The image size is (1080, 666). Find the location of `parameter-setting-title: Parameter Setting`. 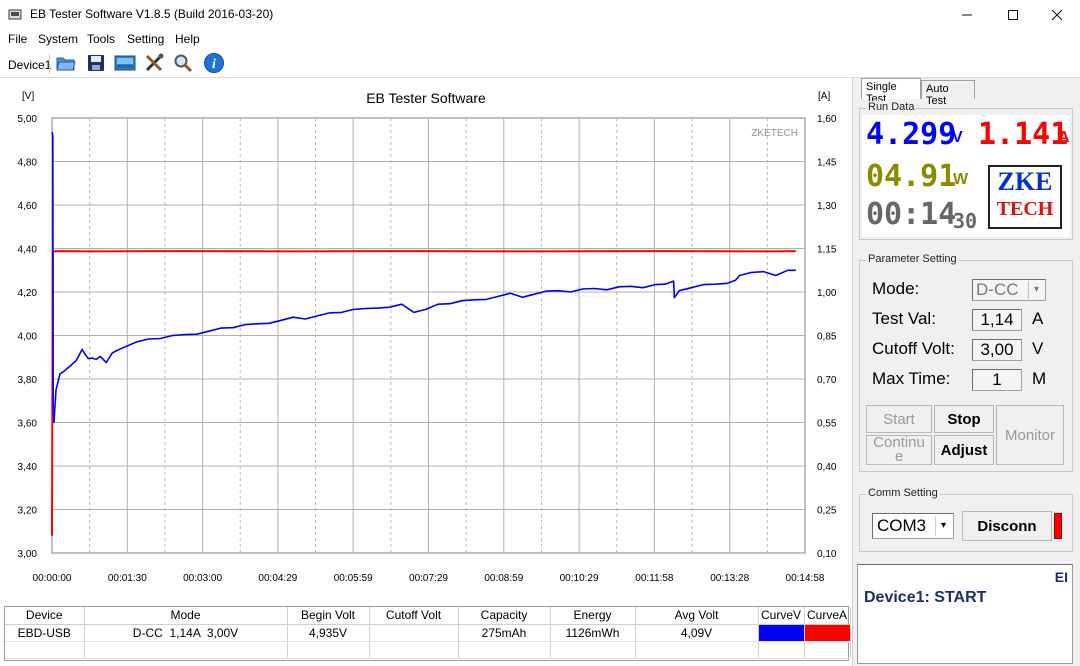

parameter-setting-title: Parameter Setting is located at coordinates (912, 259).